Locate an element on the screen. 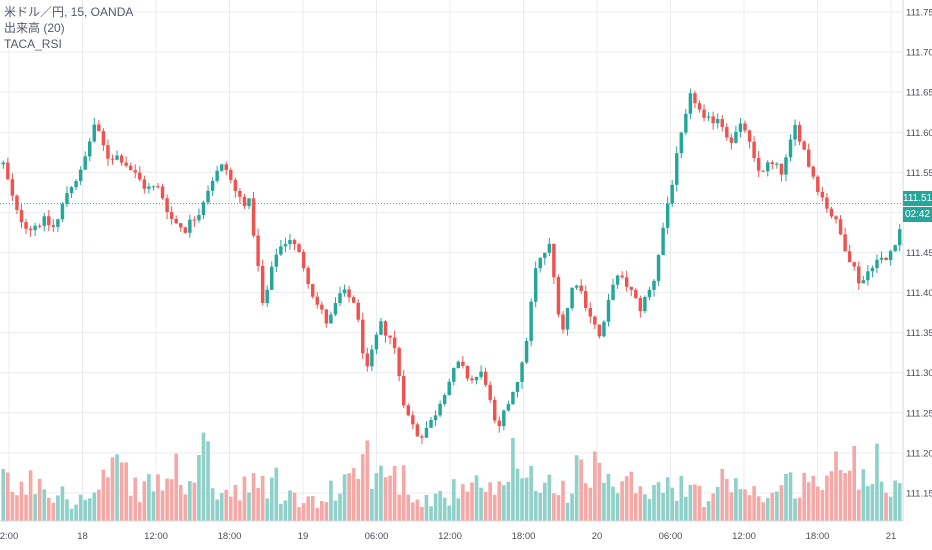 The width and height of the screenshot is (932, 550). y-tick-label: 111.300 is located at coordinates (919, 373).